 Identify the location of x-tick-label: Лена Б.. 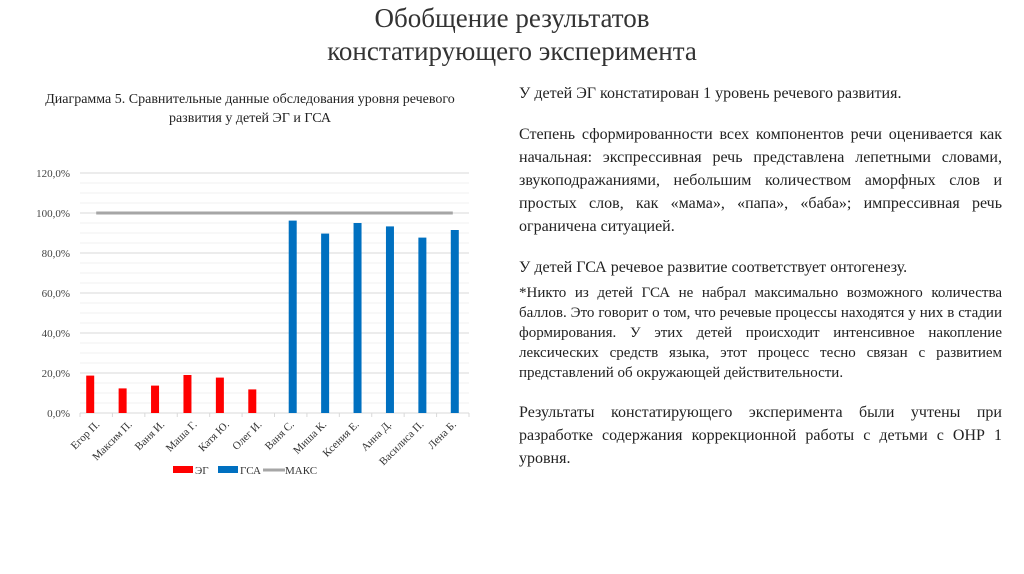
(442, 434).